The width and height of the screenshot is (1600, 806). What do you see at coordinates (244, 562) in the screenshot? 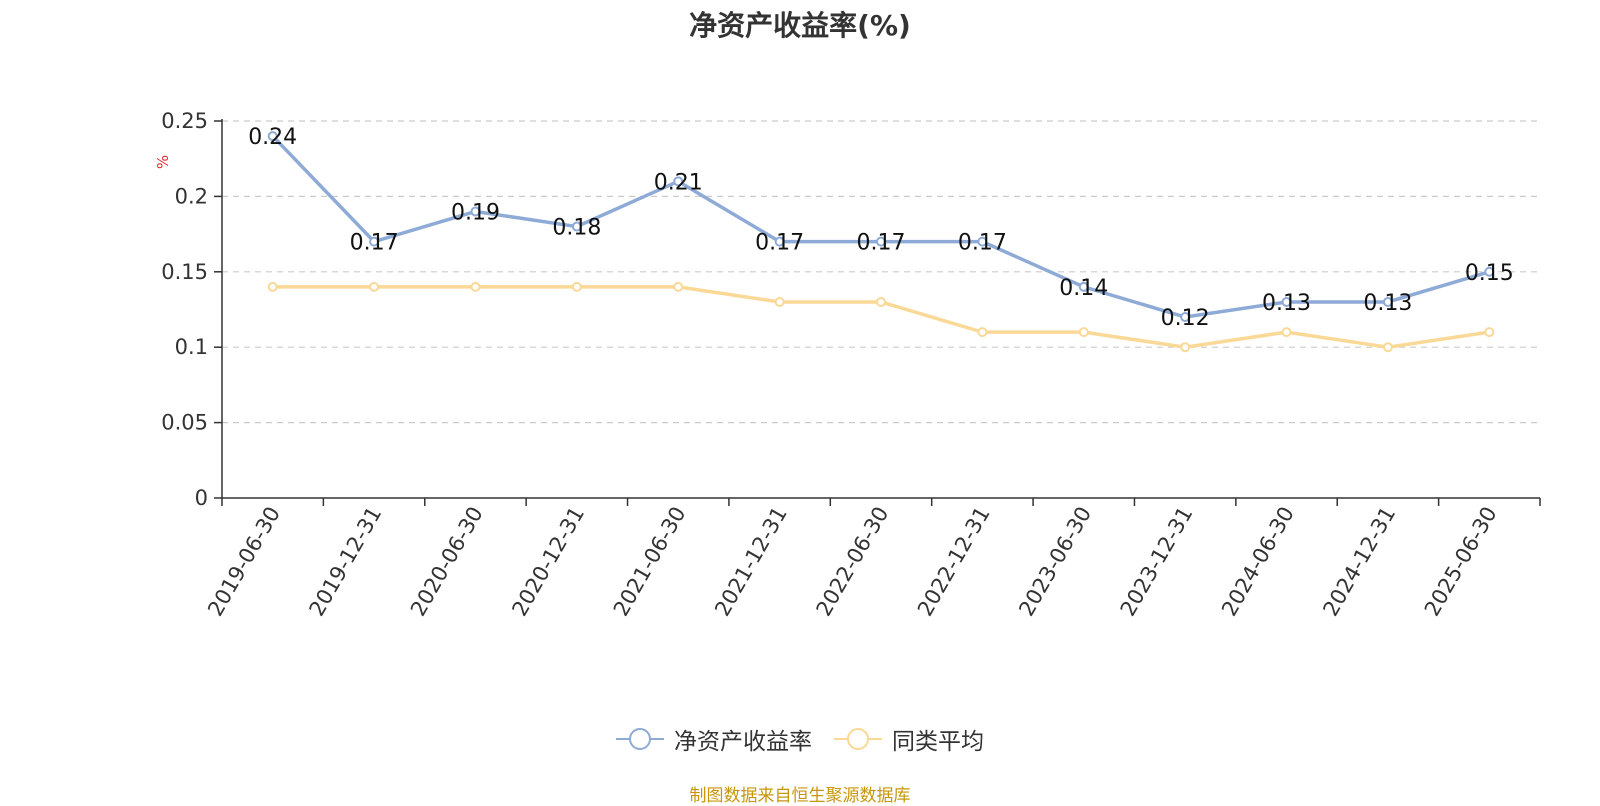
I see `x-tick-label: 2019-06-30` at bounding box center [244, 562].